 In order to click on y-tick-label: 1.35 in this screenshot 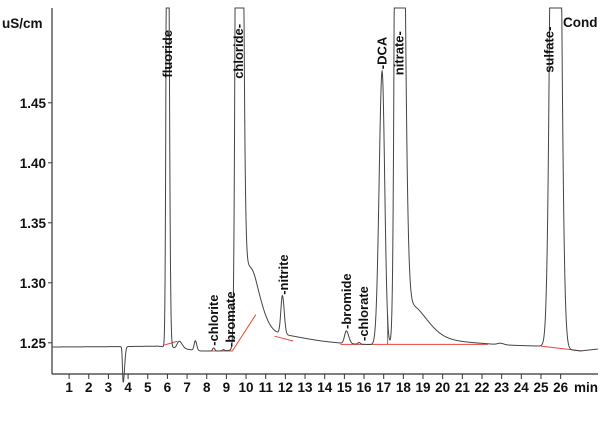, I will do `click(33, 223)`.